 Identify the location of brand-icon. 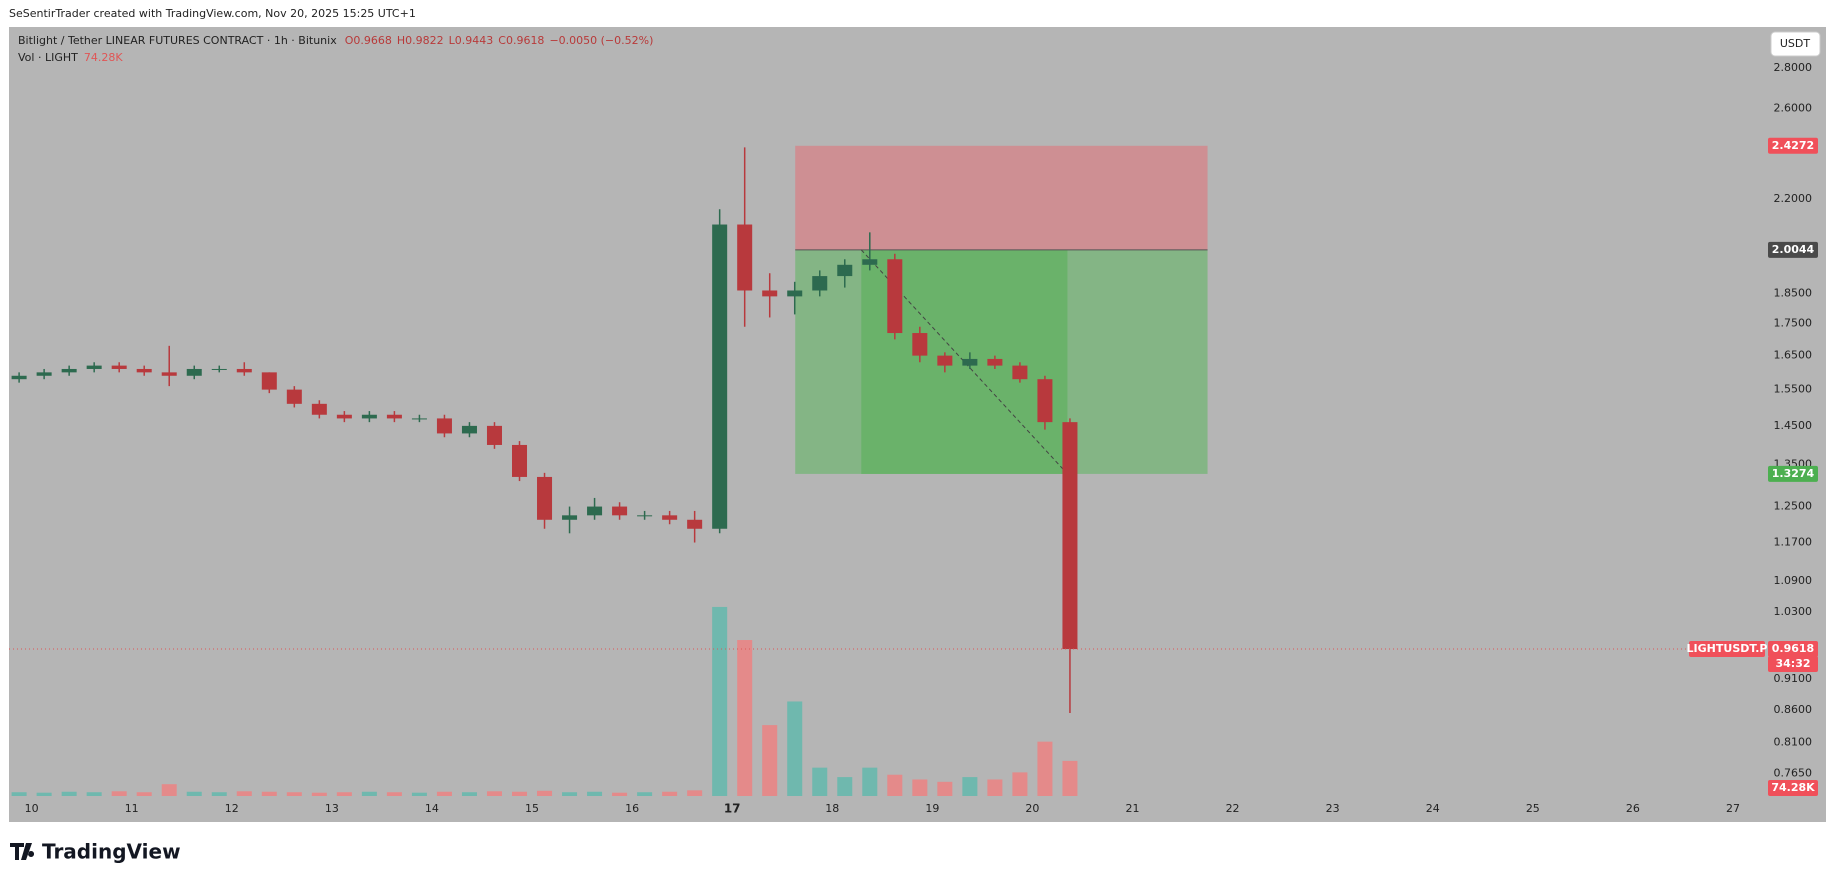
(22, 851).